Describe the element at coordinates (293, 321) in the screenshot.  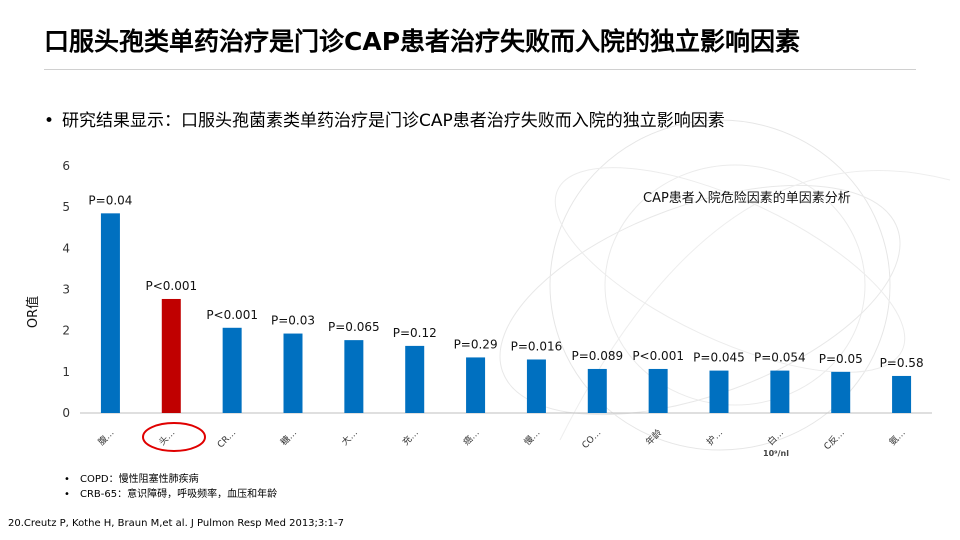
I see `data-label: P=0.03` at that location.